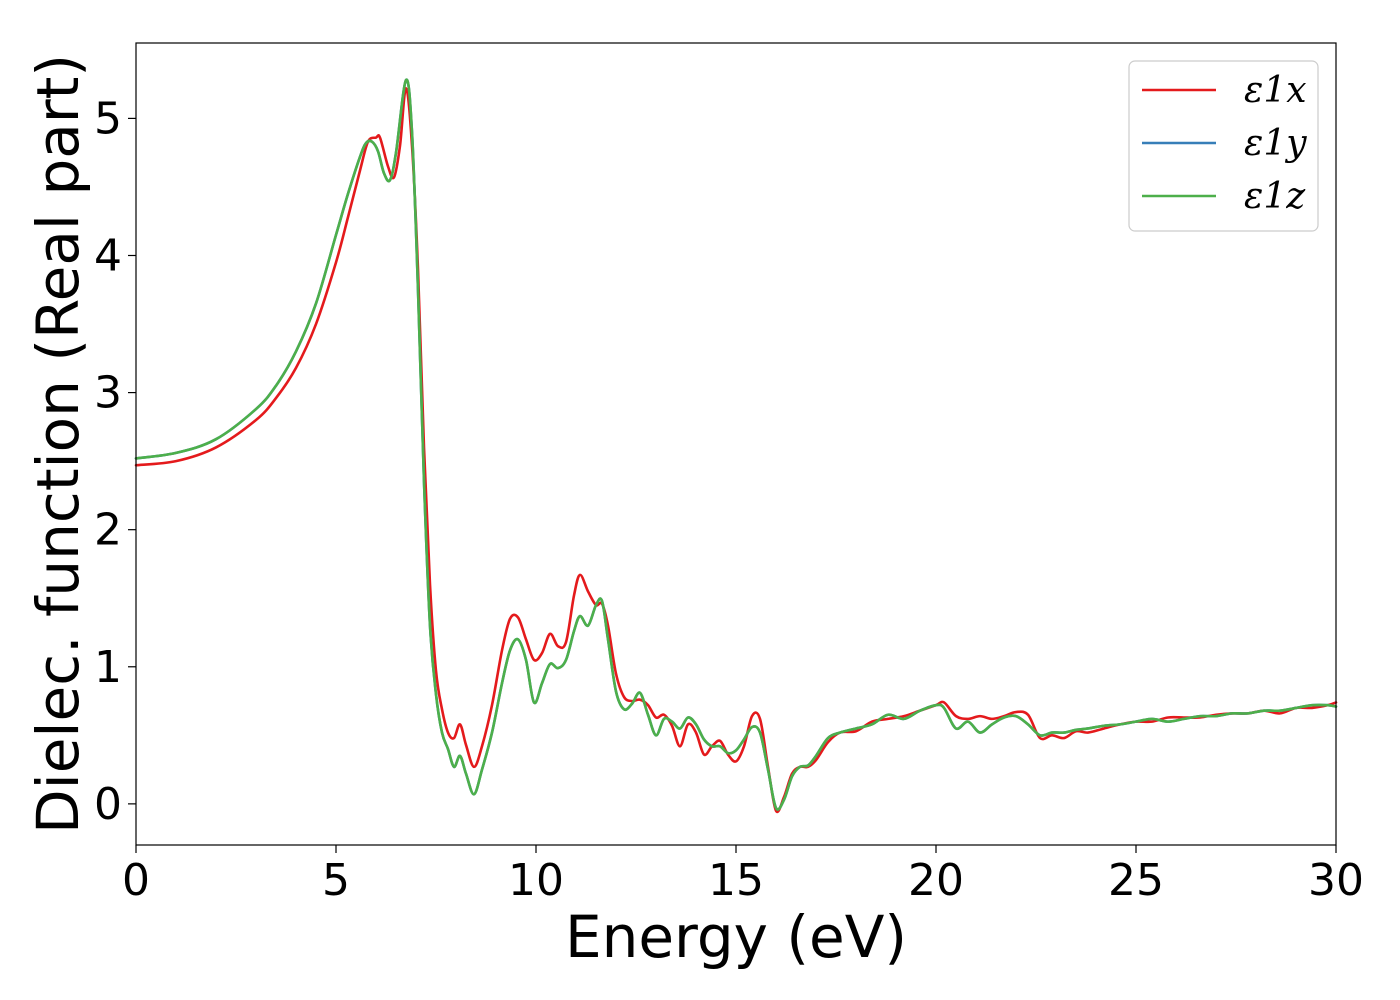 The width and height of the screenshot is (1400, 1000). What do you see at coordinates (108, 393) in the screenshot?
I see `y-tick-label: 3` at bounding box center [108, 393].